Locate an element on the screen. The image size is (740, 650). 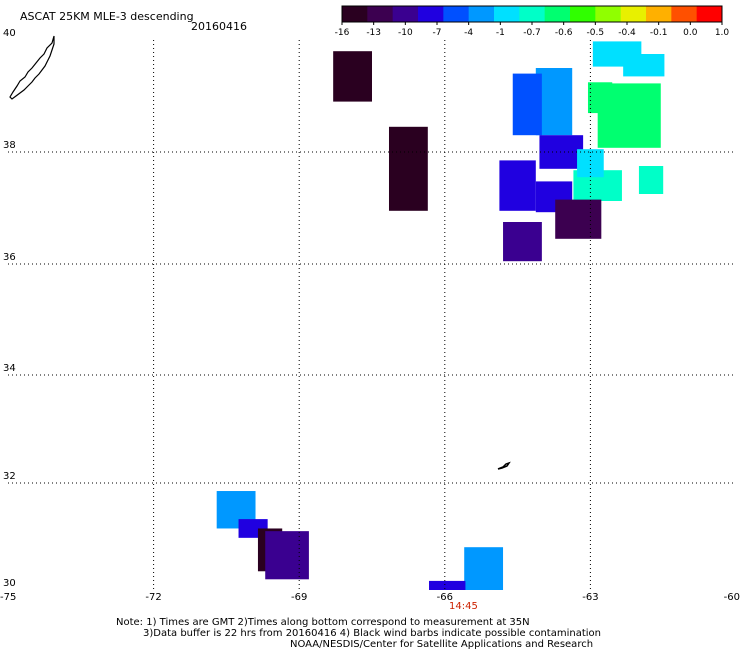
lat-tick-label: 30 is located at coordinates (9, 583).